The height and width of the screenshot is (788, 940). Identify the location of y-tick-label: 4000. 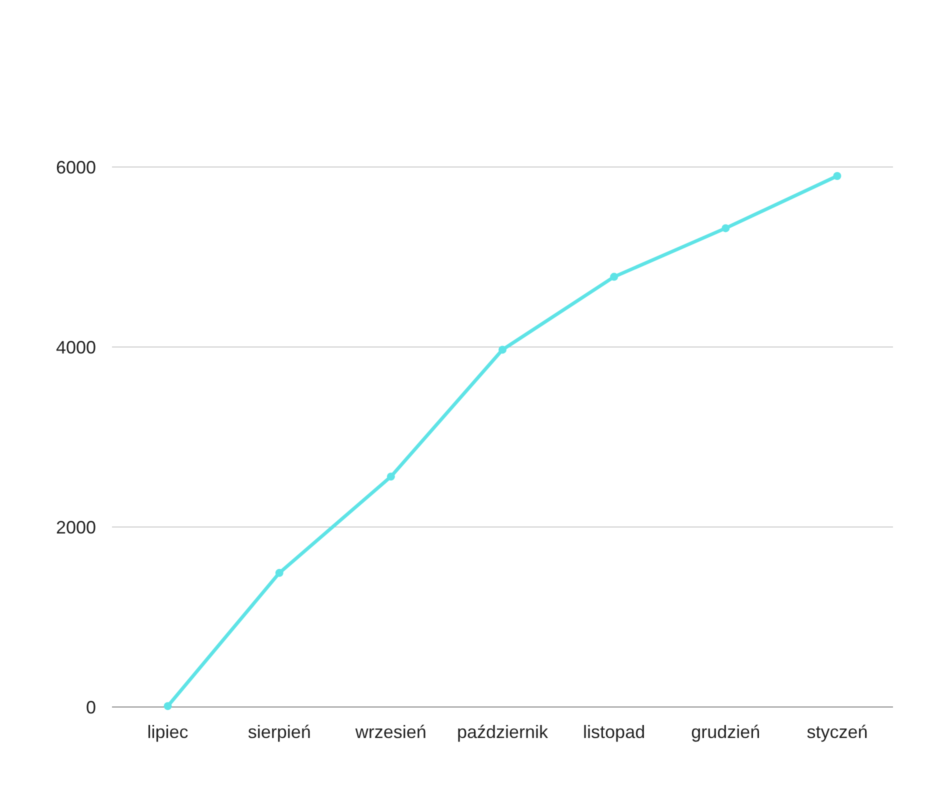
(76, 347).